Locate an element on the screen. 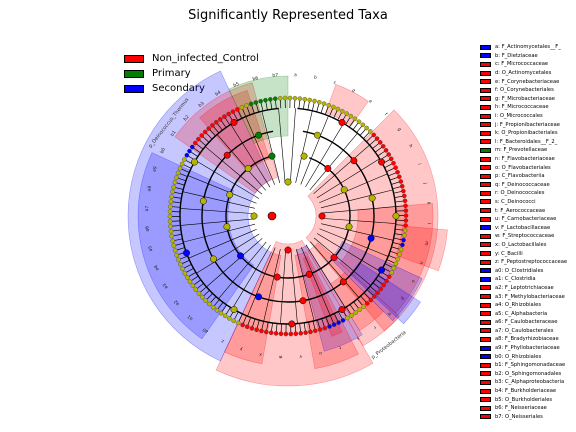 Image resolution: width=576 pixels, height=432 pixels. taxa-legend-label: q: F_Deinococcaceae is located at coordinates (522, 184).